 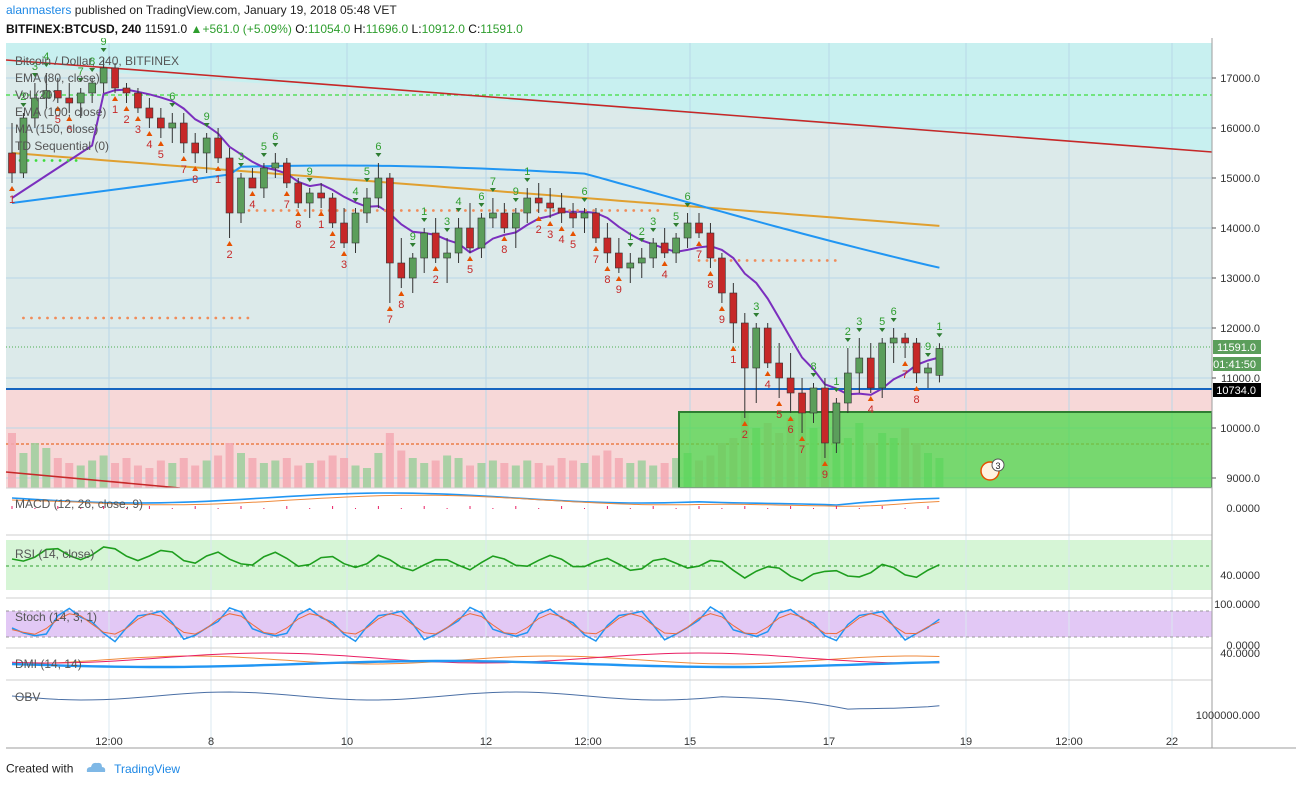 What do you see at coordinates (945, 450) in the screenshot?
I see `support-box` at bounding box center [945, 450].